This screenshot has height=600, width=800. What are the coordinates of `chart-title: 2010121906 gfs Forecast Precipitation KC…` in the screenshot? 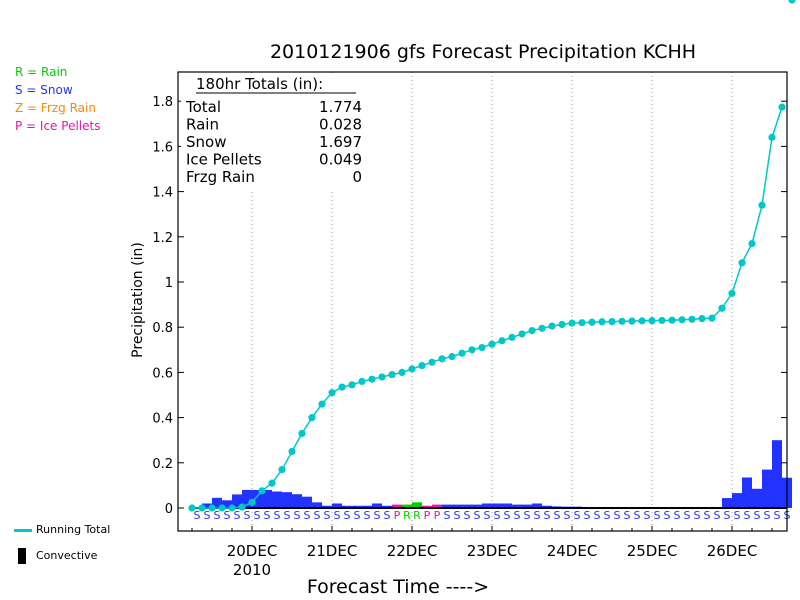 It's located at (483, 52).